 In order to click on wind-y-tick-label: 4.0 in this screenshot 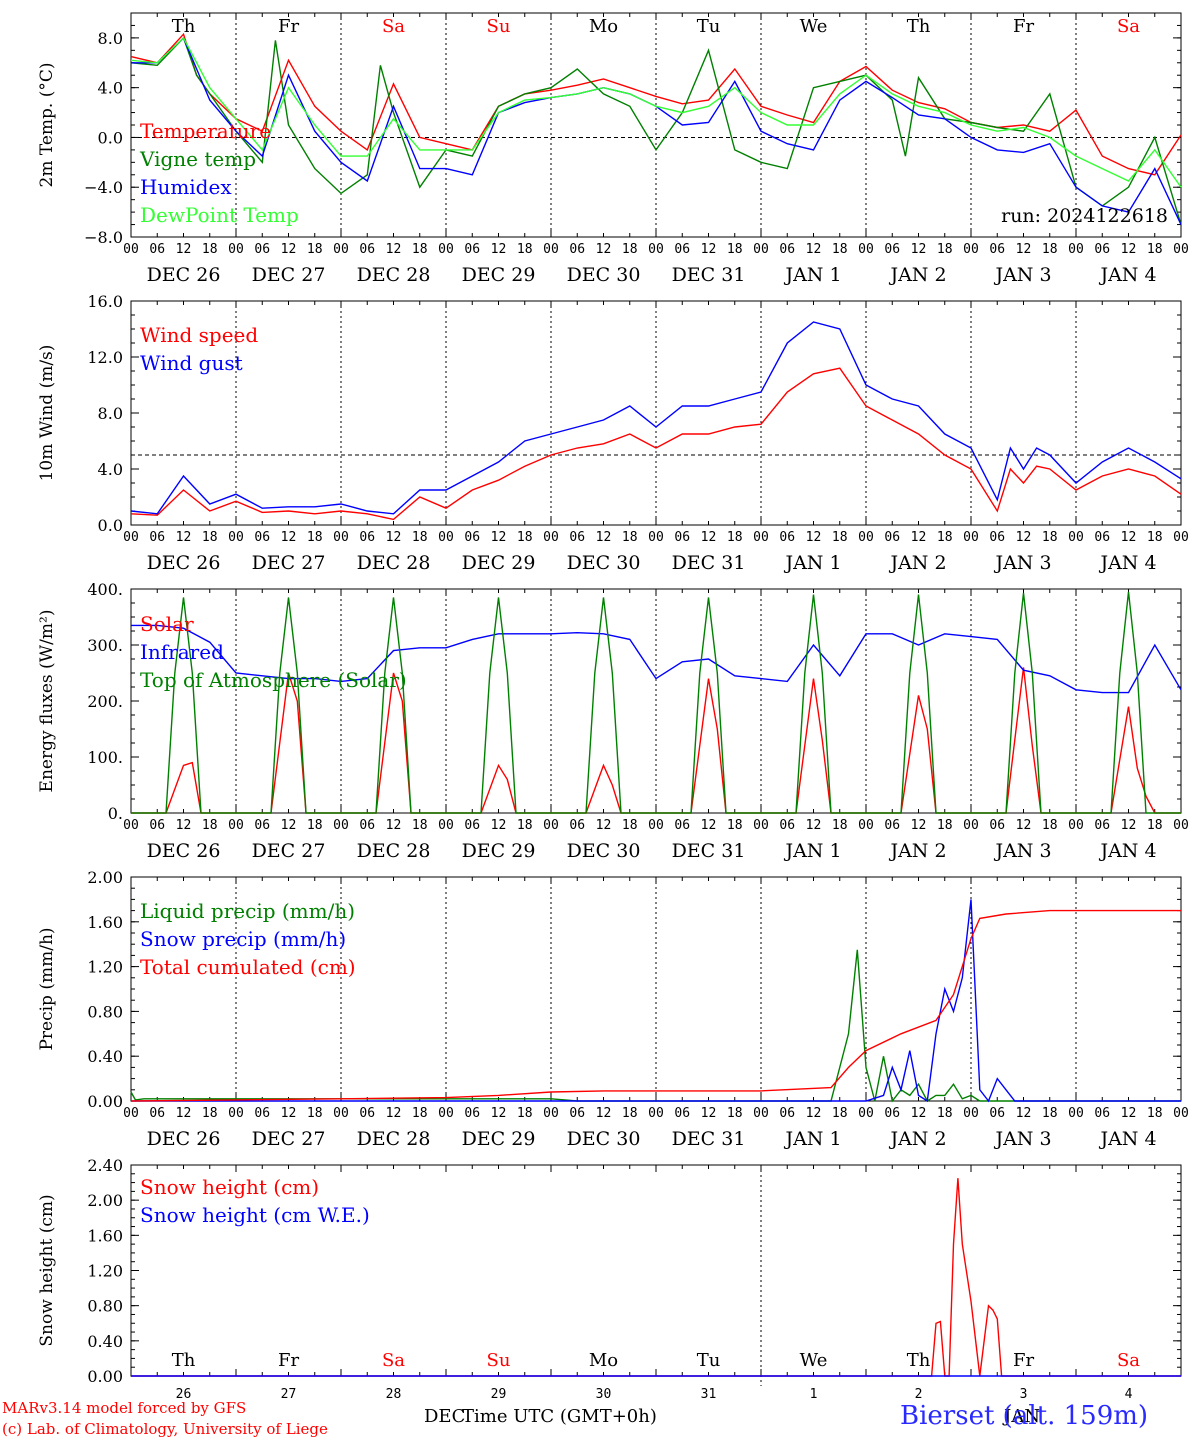, I will do `click(110, 469)`.